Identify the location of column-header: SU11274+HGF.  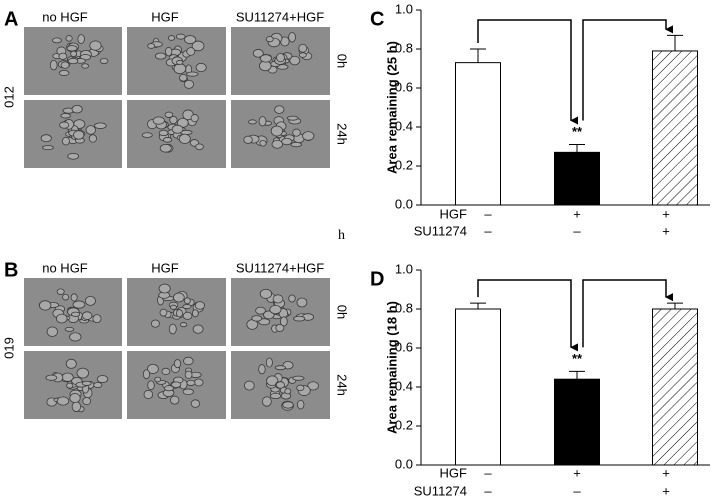
(280, 267).